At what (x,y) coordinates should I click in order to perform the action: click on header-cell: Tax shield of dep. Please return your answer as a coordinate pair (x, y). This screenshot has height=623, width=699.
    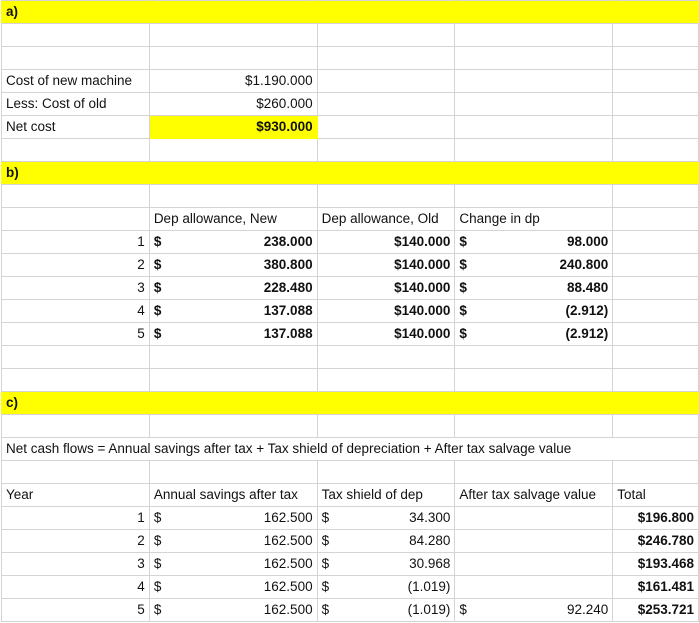
    Looking at the image, I should click on (386, 495).